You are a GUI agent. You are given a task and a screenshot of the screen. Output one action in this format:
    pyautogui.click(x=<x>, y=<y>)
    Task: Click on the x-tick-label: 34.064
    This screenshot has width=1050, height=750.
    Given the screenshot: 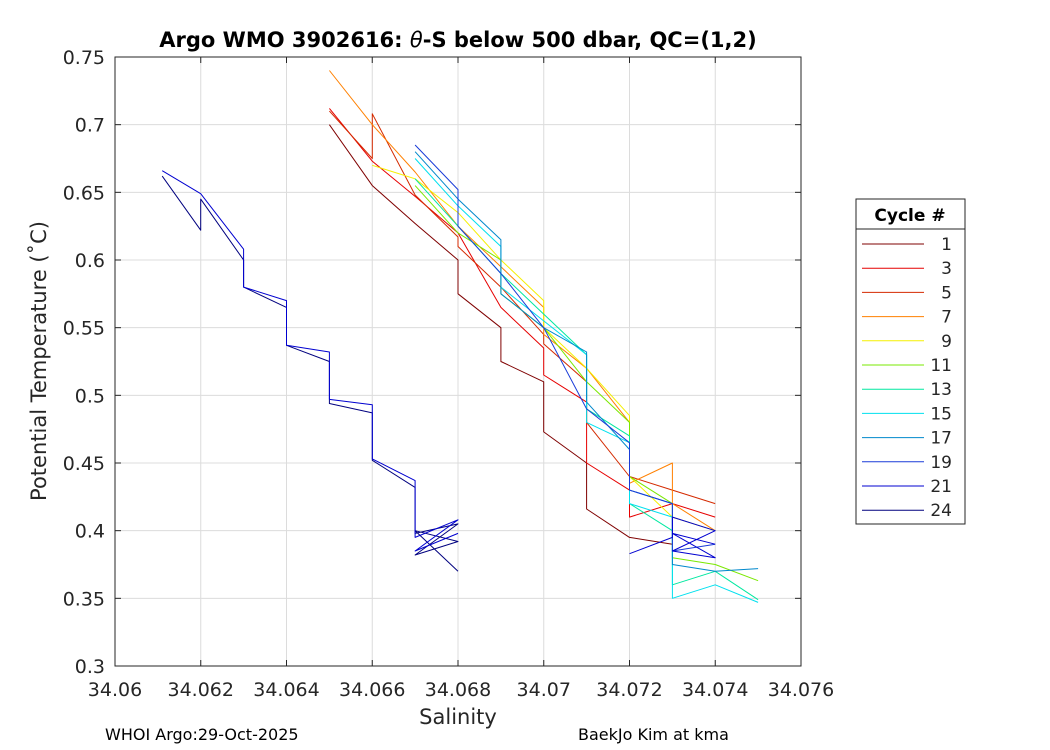 What is the action you would take?
    pyautogui.click(x=286, y=690)
    